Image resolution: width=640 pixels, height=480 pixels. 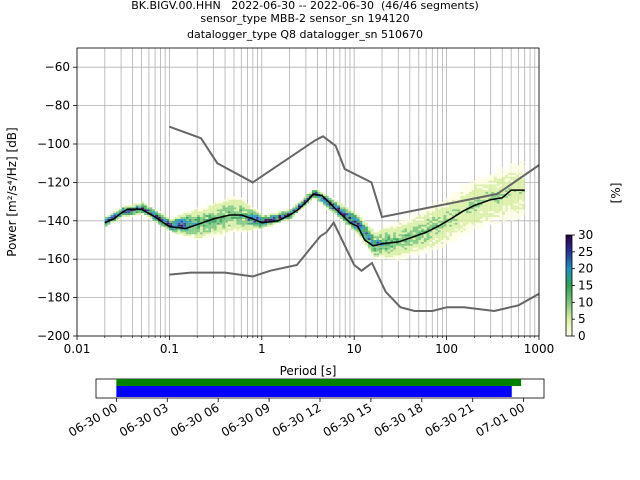 I want to click on x-tick-label: 1, so click(x=262, y=349).